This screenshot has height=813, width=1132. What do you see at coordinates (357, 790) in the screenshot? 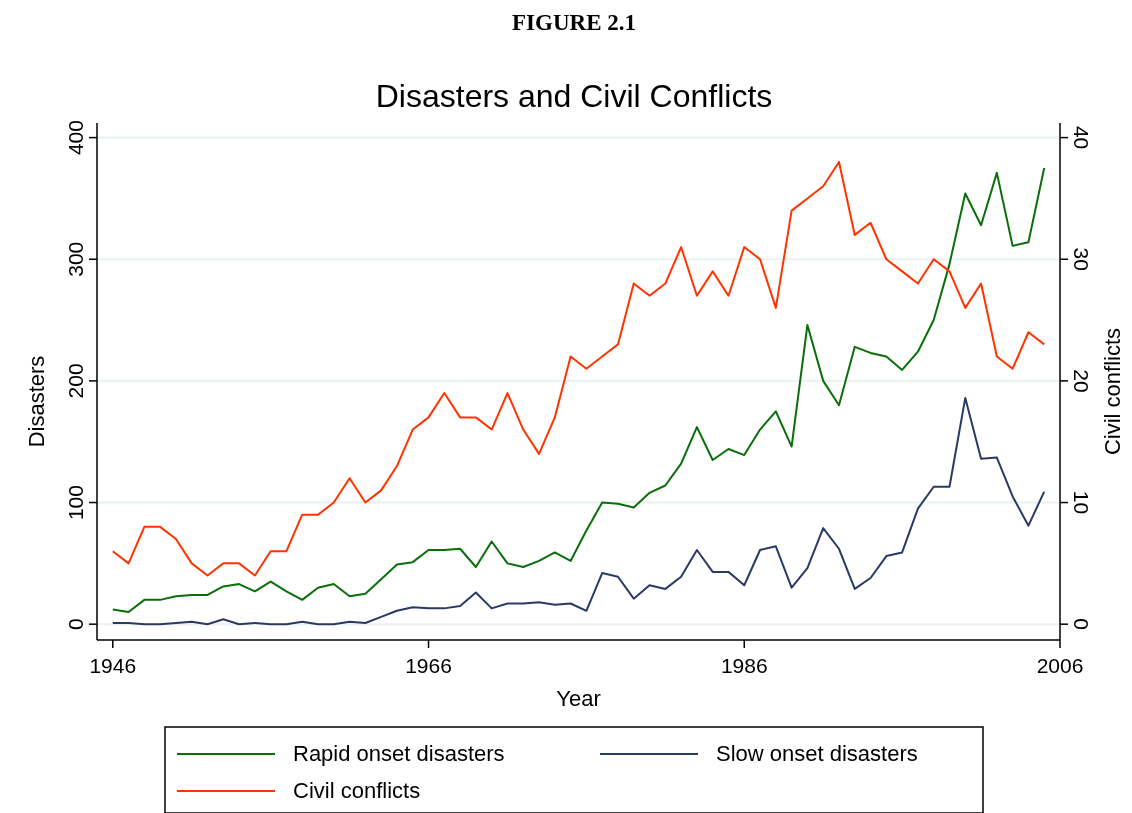
I see `legend-label: Civil conflicts` at bounding box center [357, 790].